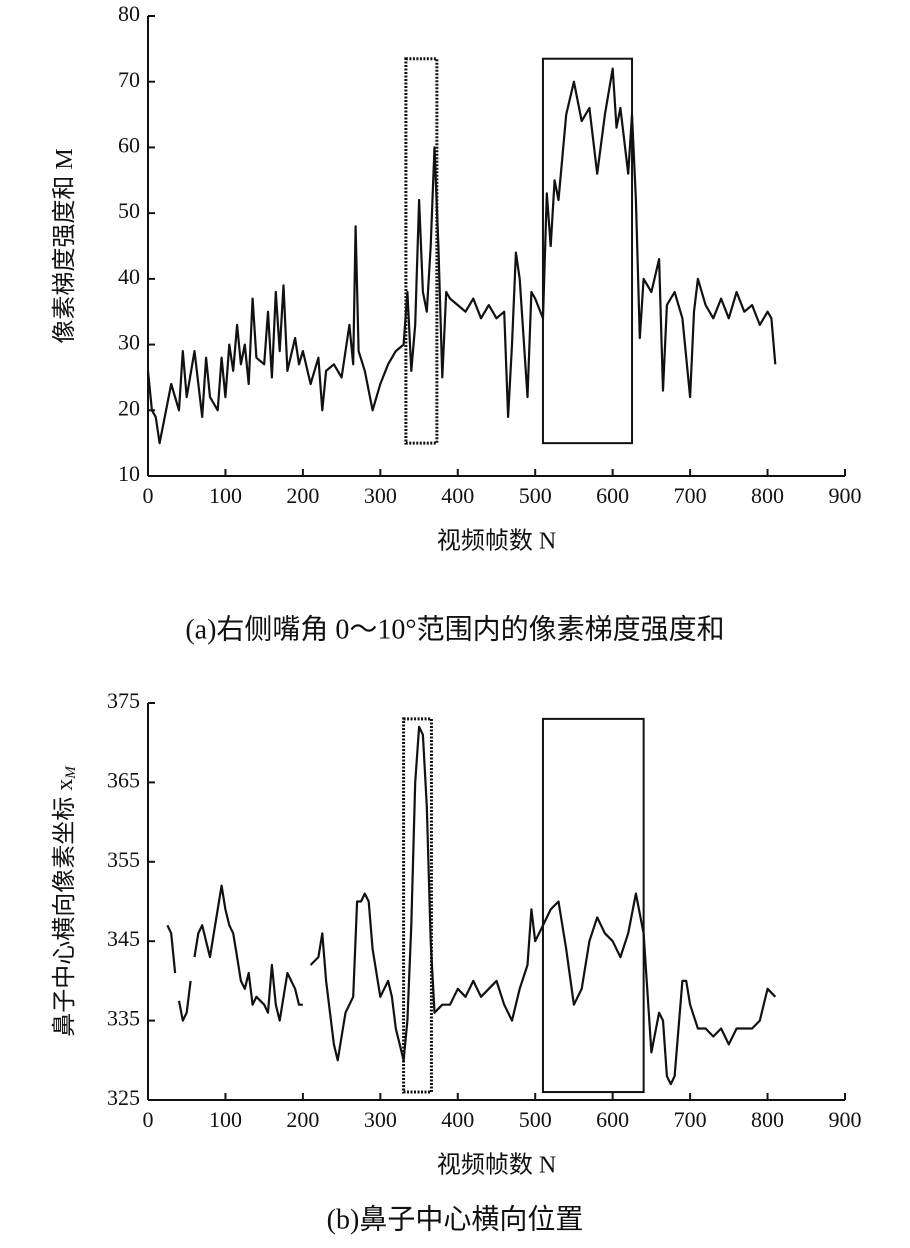 The width and height of the screenshot is (910, 1248). Describe the element at coordinates (64, 908) in the screenshot. I see `y-axis-label-main: 鼻子中心横向像素坐标 x` at that location.